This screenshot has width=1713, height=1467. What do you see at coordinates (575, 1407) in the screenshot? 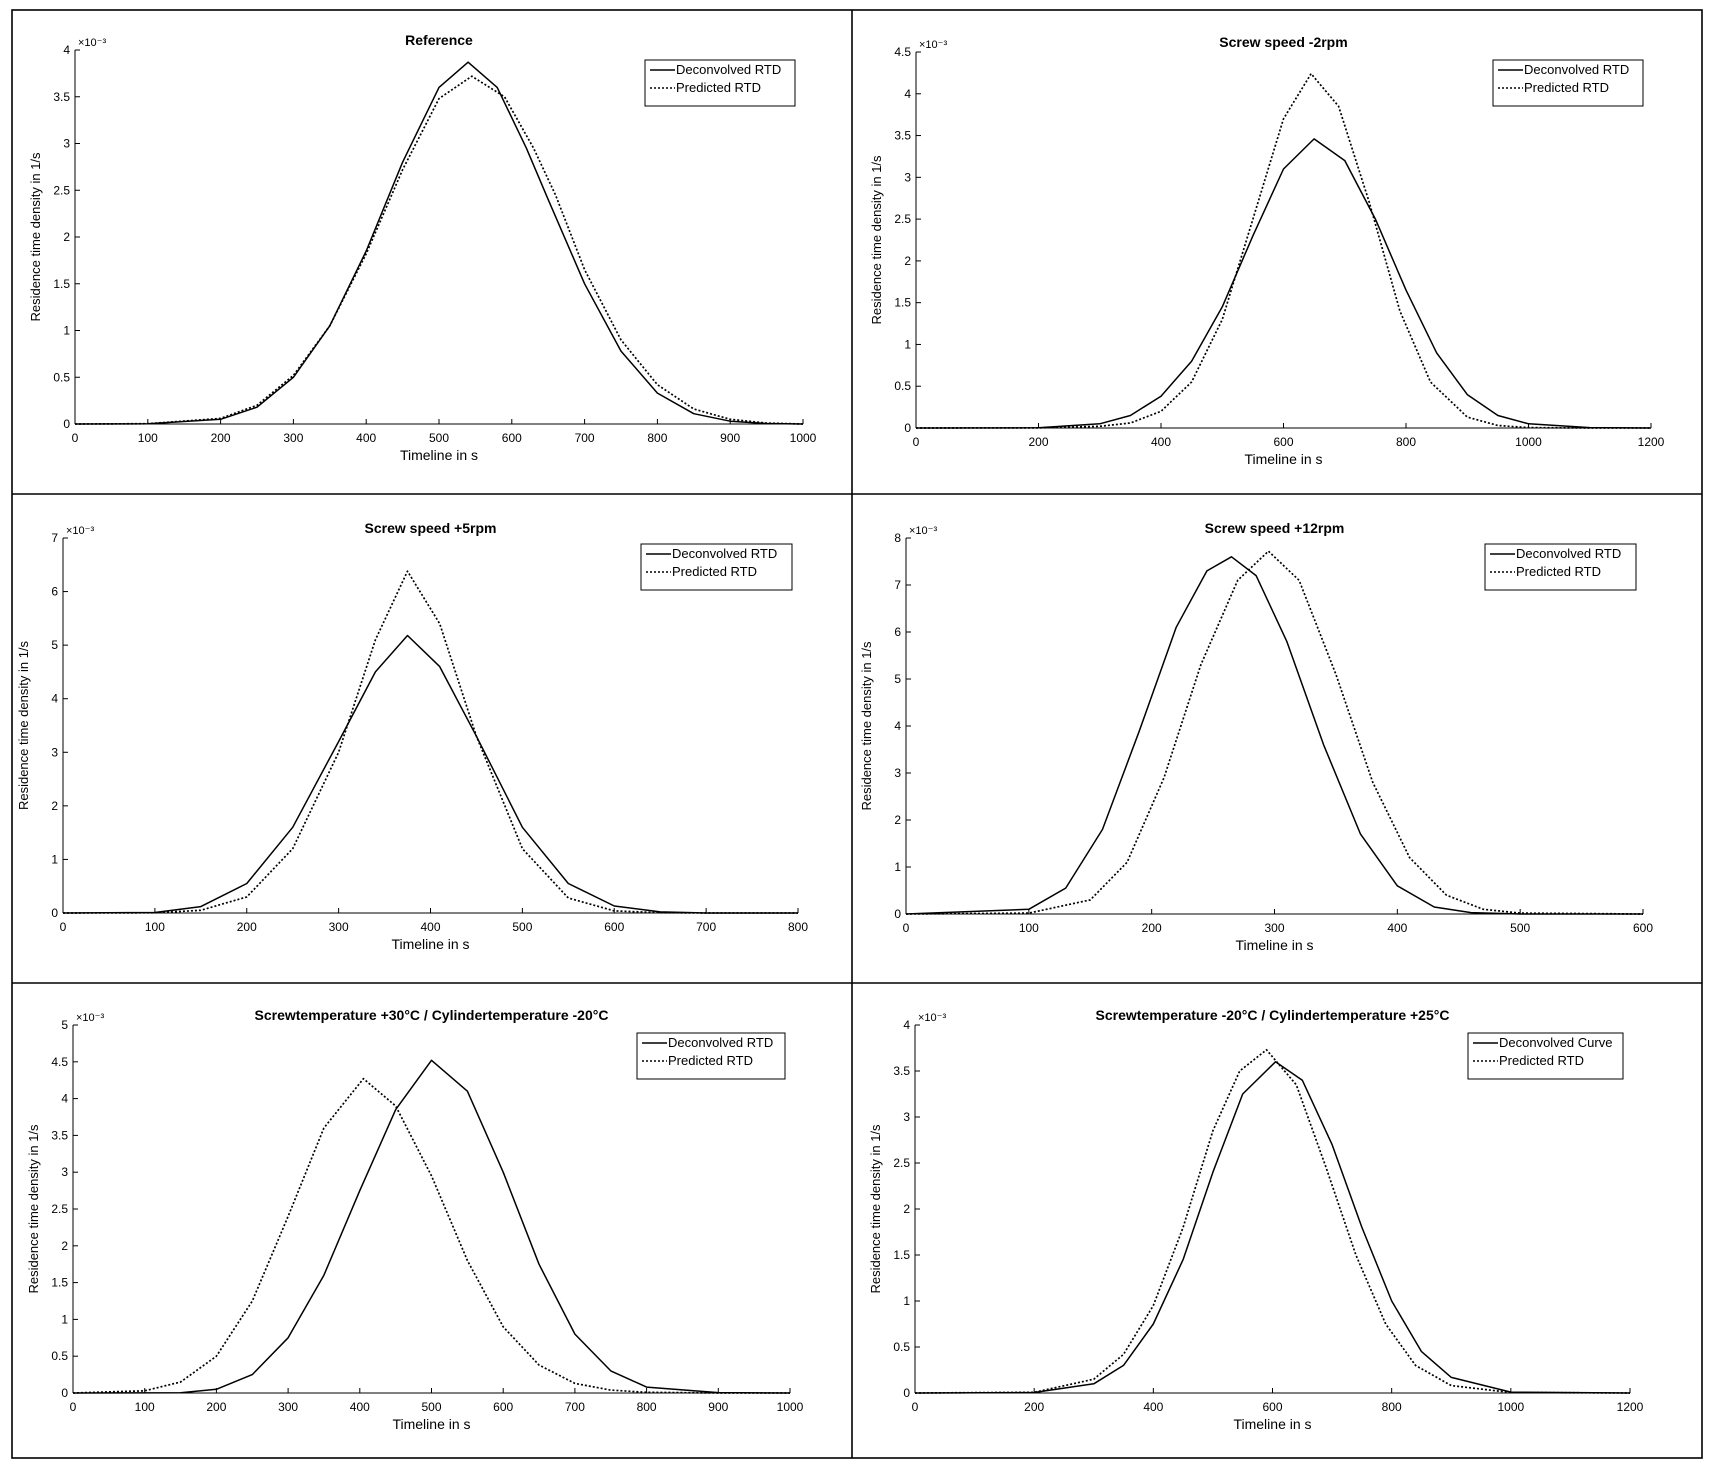
I see `x-tick-label: 700` at bounding box center [575, 1407].